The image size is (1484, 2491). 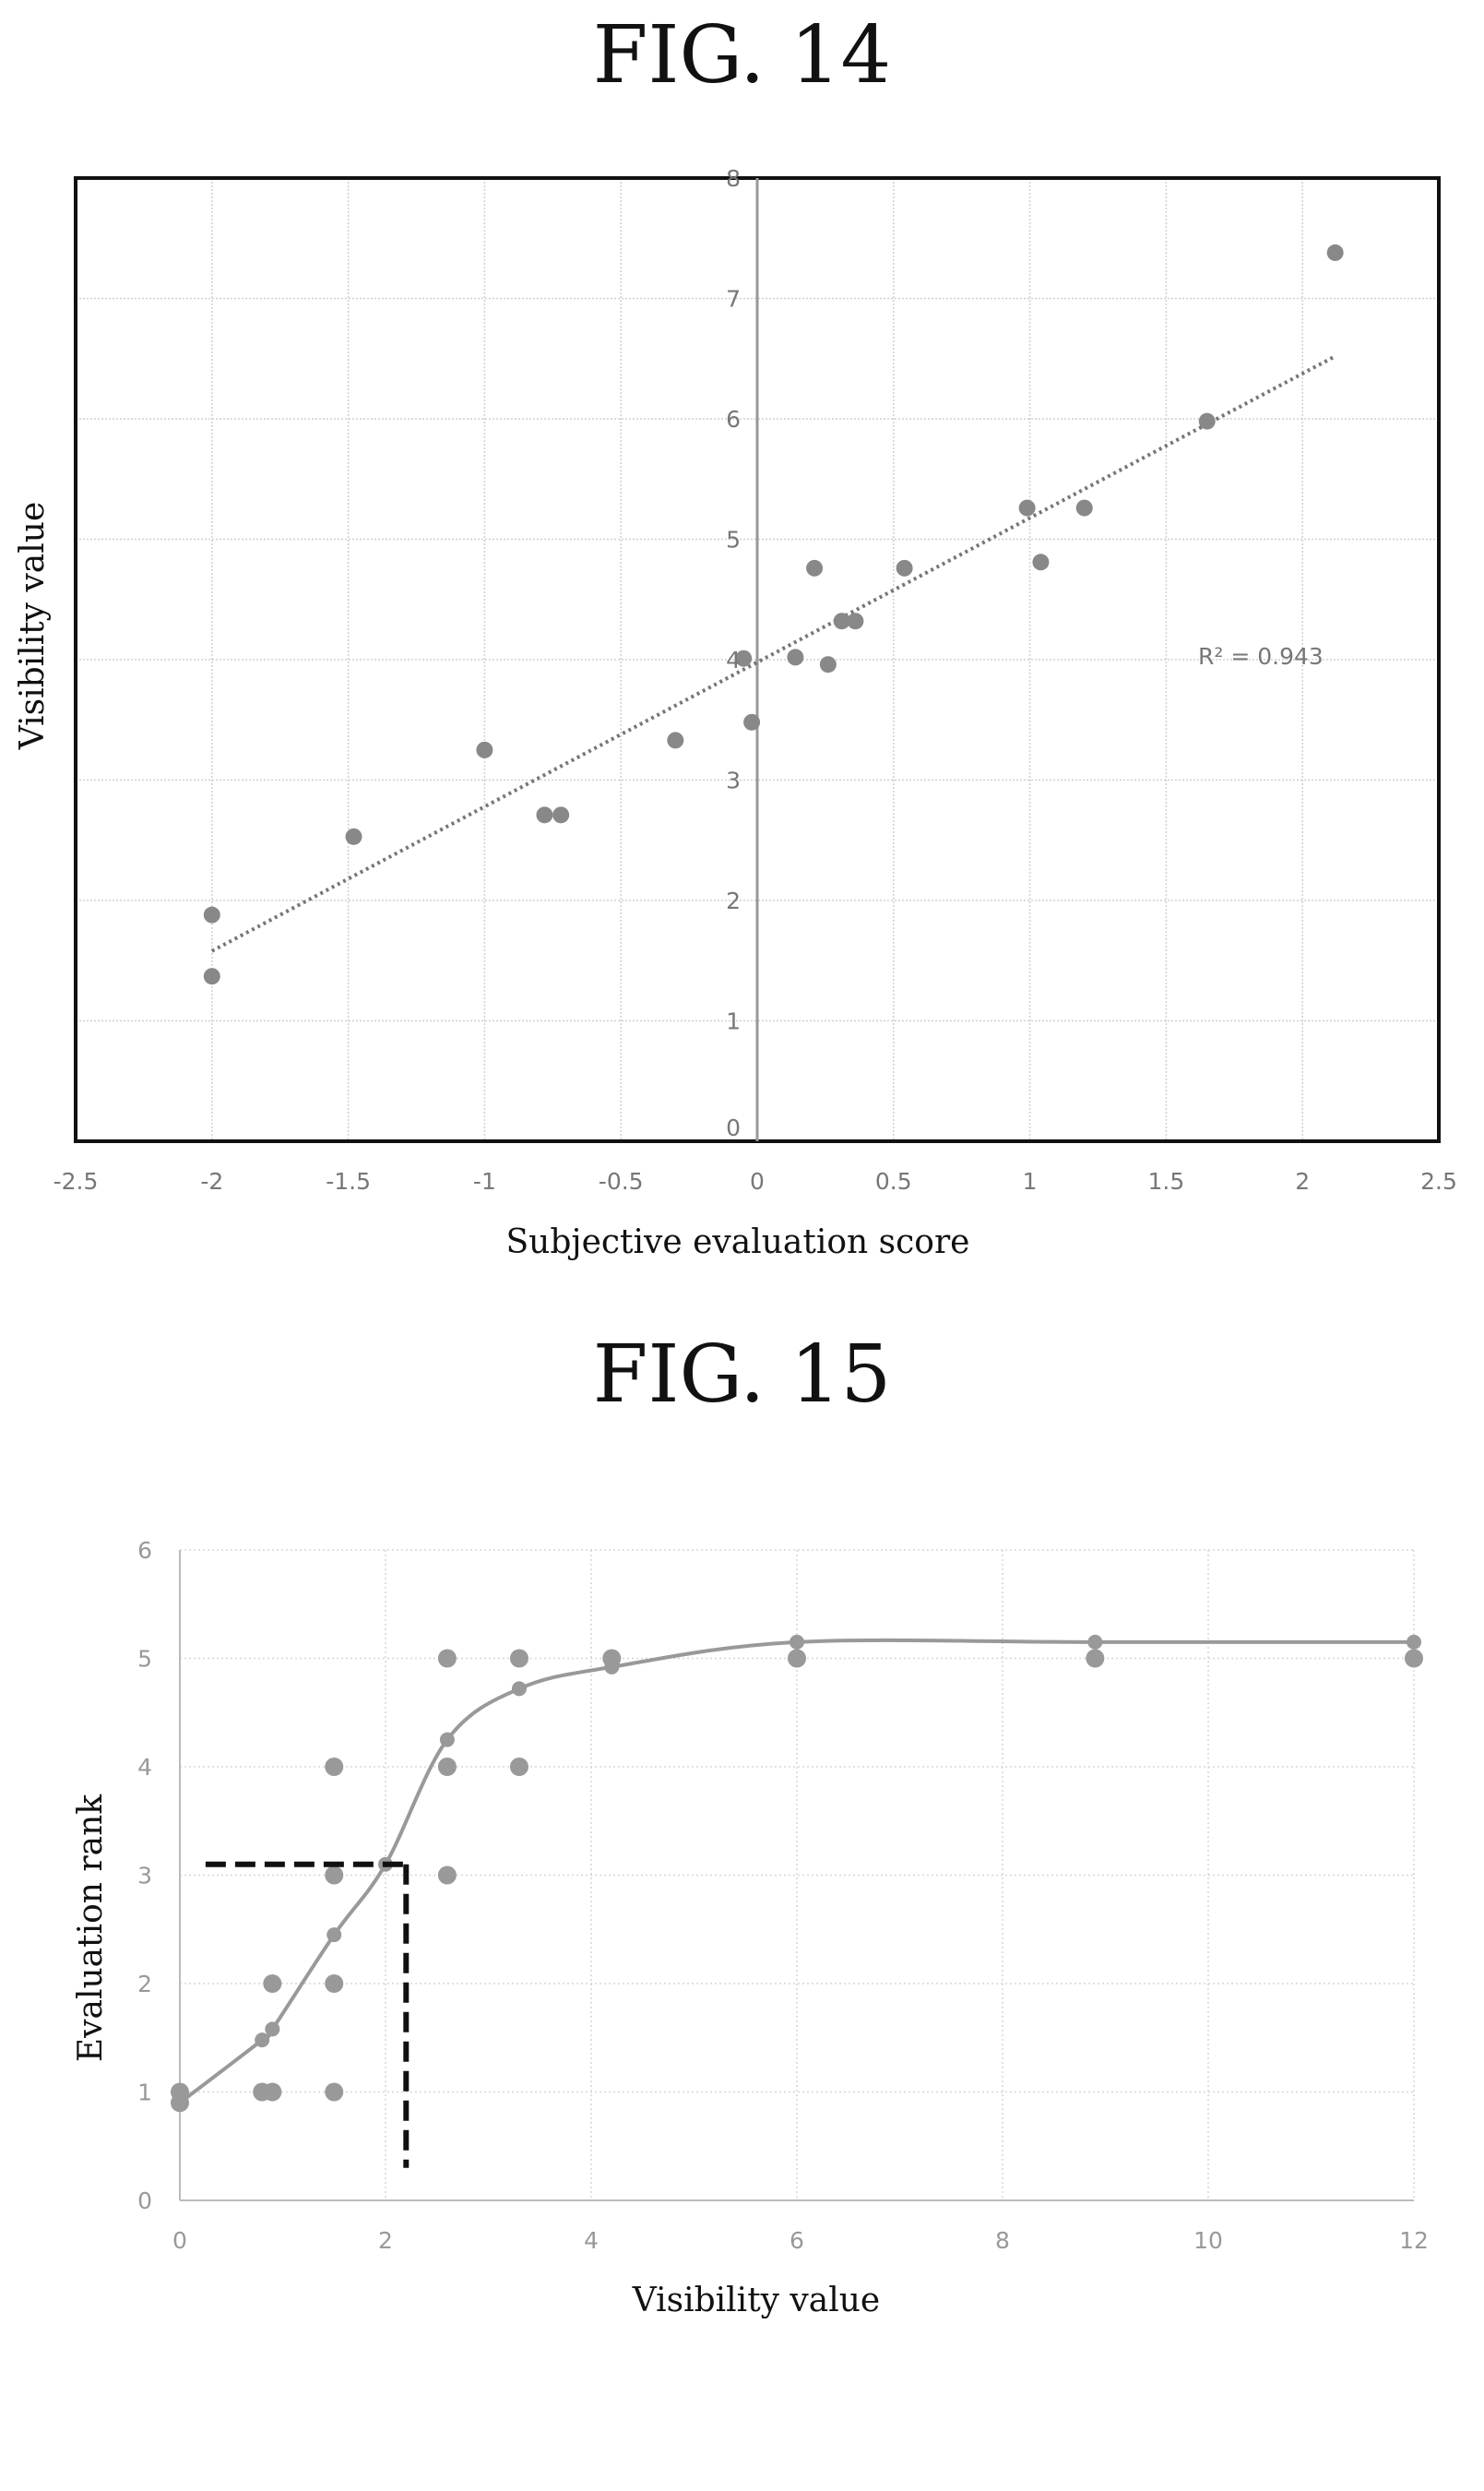 I want to click on figure-14-title: FIG. 14, so click(x=742, y=55).